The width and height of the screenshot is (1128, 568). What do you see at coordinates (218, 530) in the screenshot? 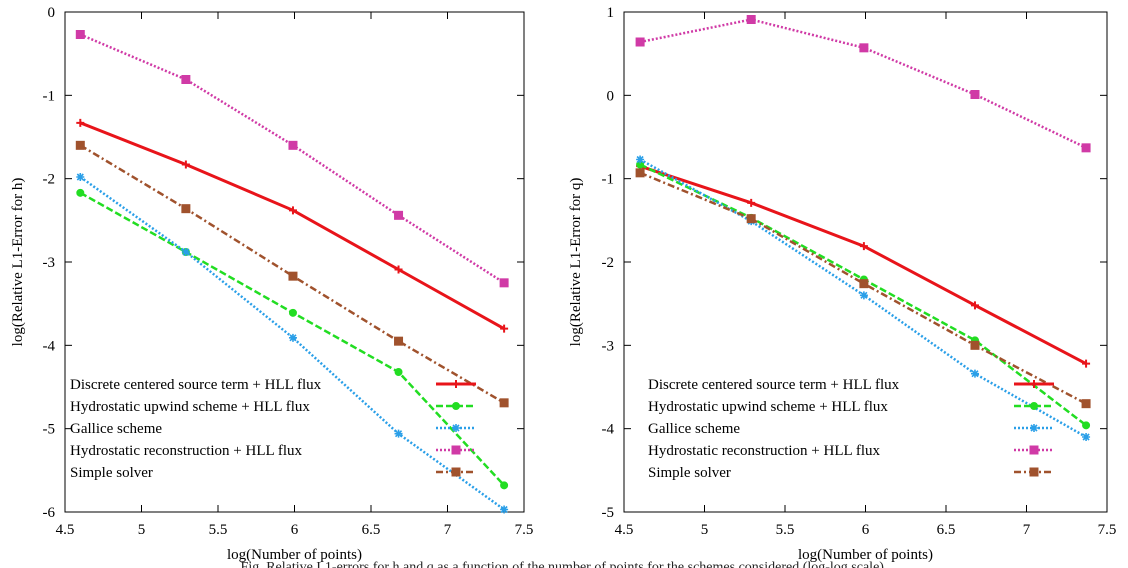
I see `x-tick-label: 5.5` at bounding box center [218, 530].